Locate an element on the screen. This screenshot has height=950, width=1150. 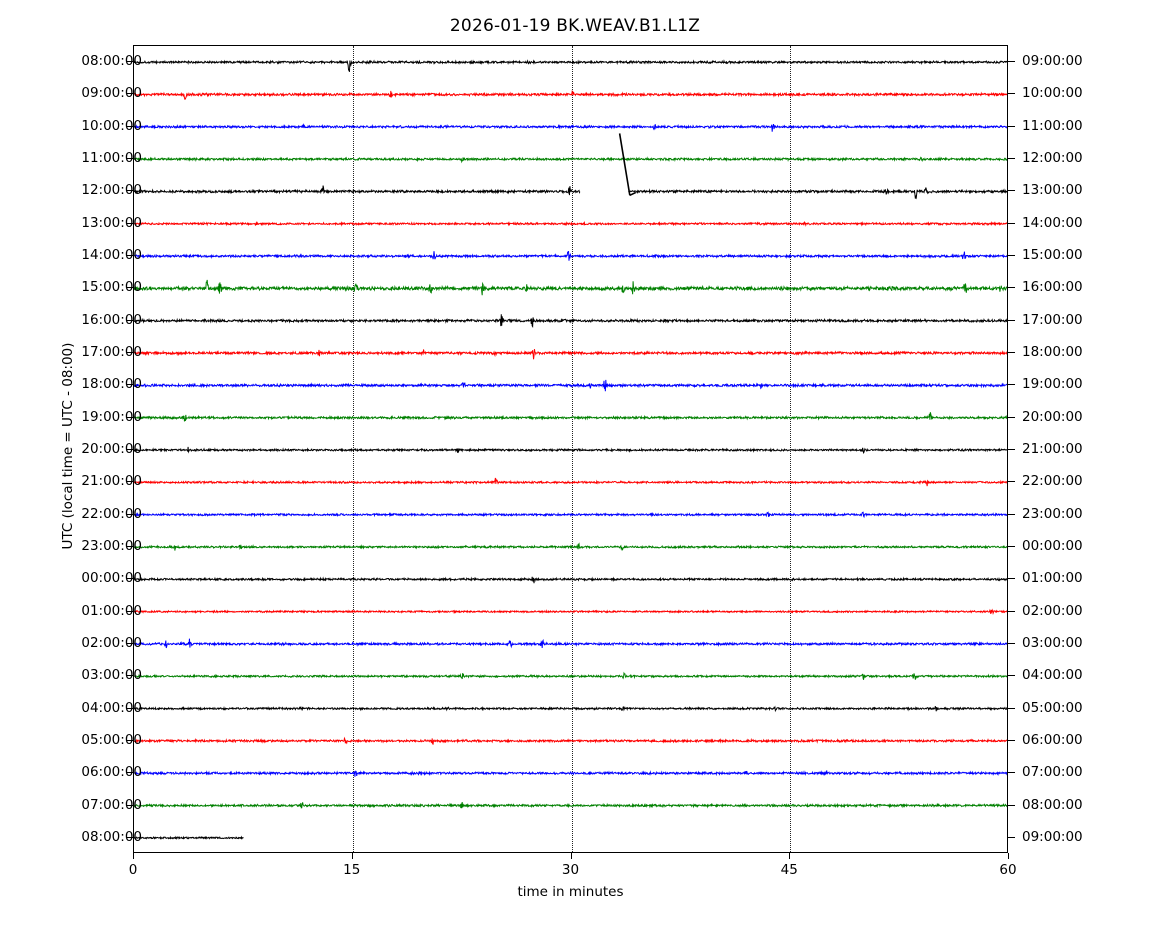
right-tick-label: 08:00:00 is located at coordinates (1052, 804).